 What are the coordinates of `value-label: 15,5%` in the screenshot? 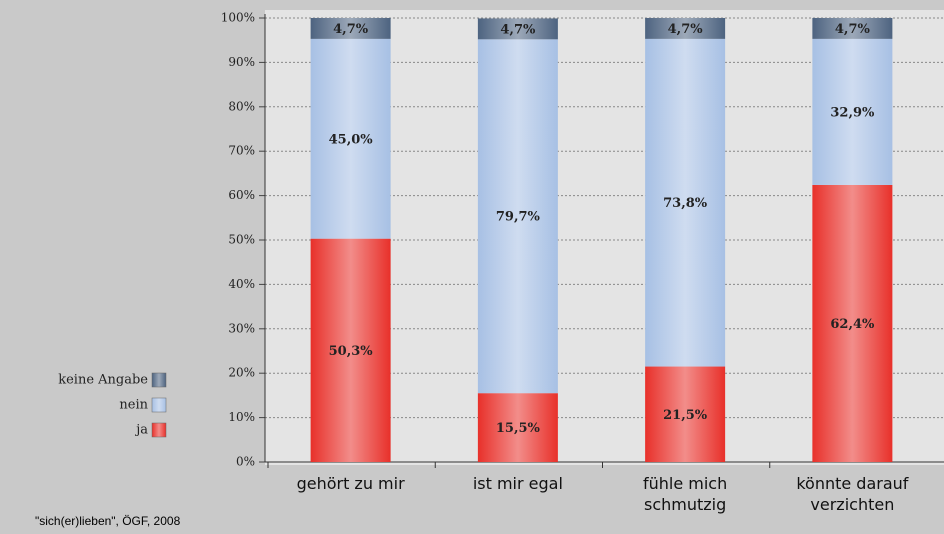 It's located at (518, 428).